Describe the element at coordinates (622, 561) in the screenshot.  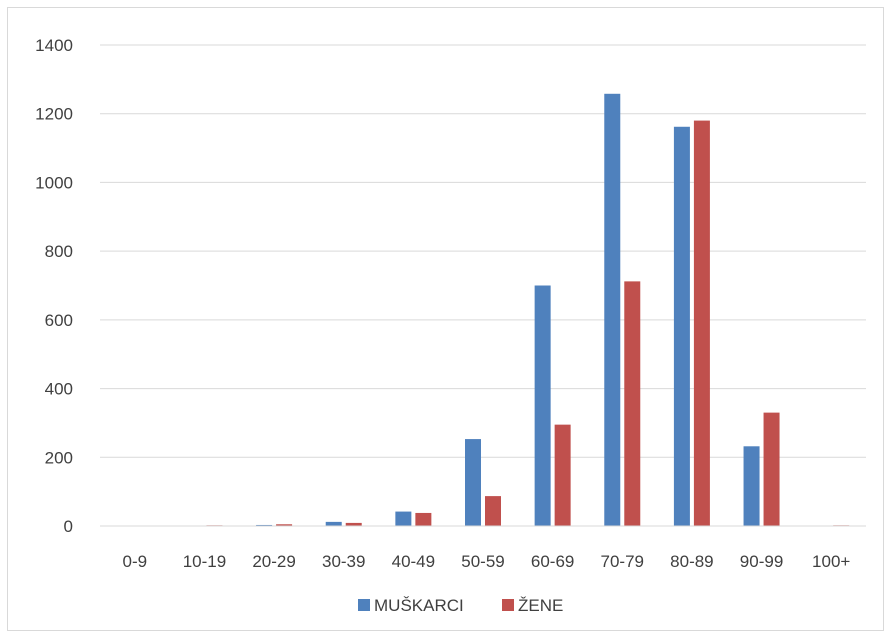
I see `x-tick-label: 70-79` at that location.